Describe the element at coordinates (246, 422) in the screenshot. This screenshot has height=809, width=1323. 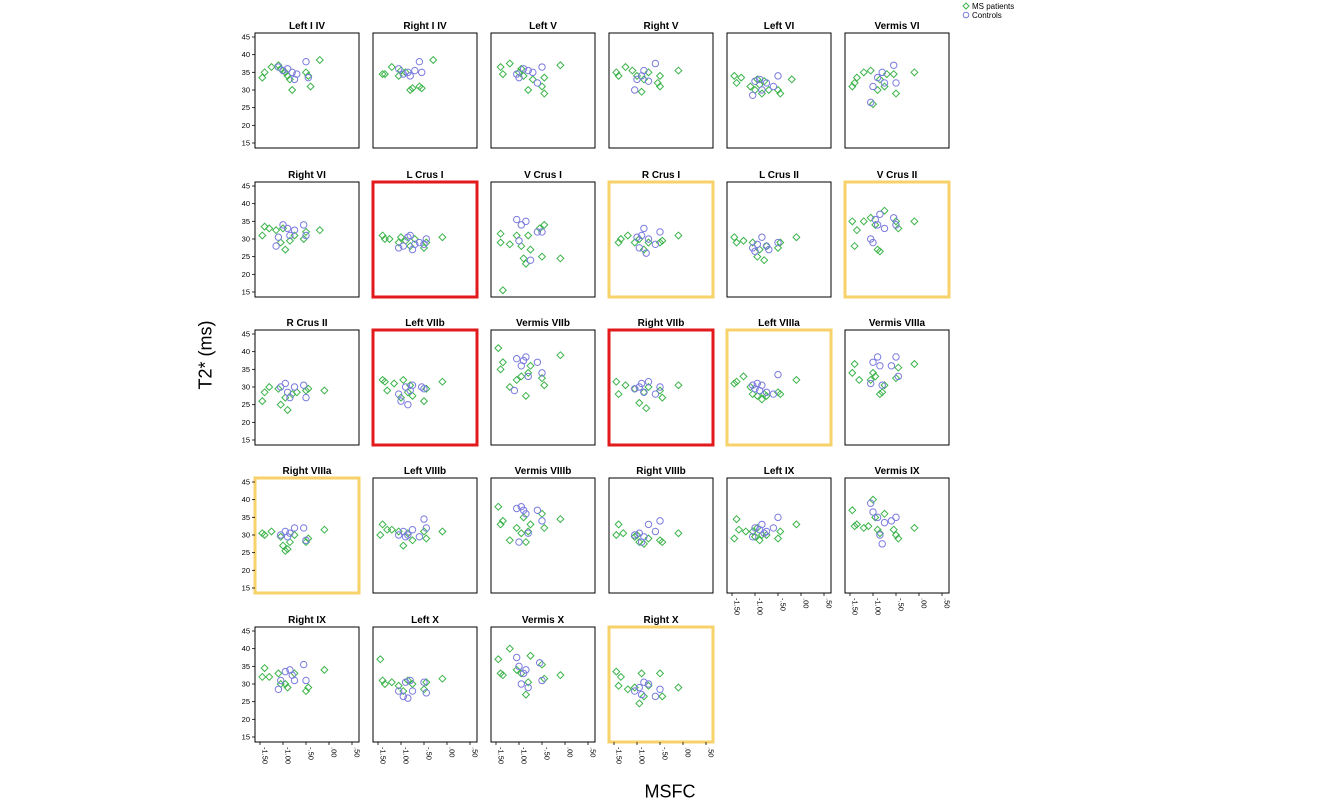
I see `y-tick-label: 20` at that location.